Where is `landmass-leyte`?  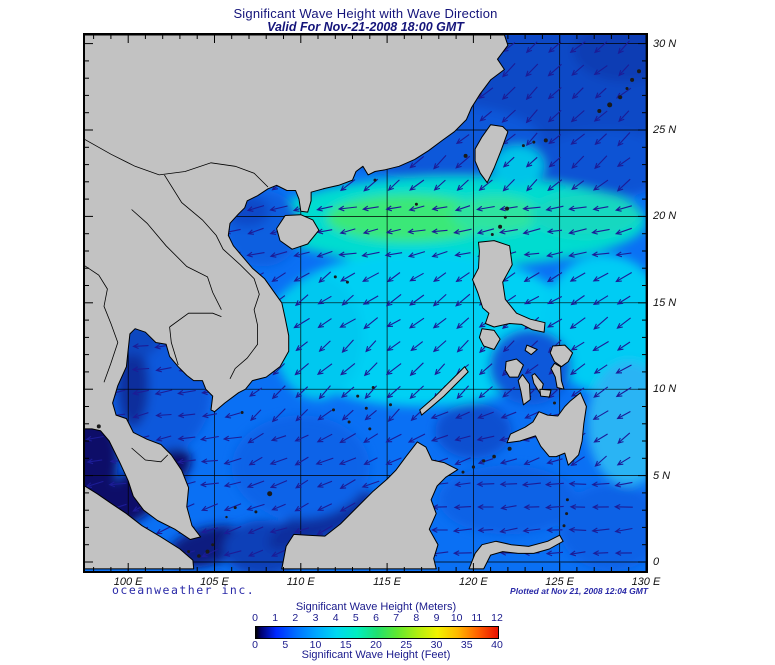
landmass-leyte is located at coordinates (557, 376).